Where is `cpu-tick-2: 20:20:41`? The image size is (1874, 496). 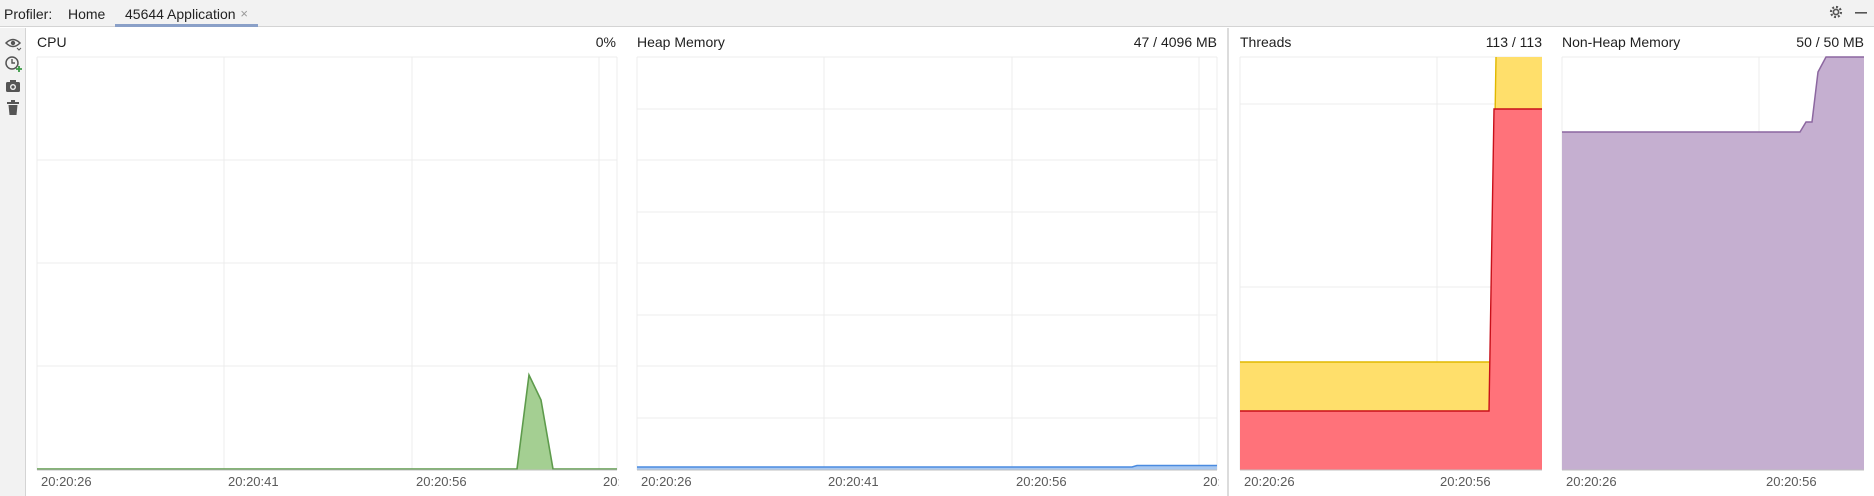
cpu-tick-2: 20:20:41 is located at coordinates (253, 481).